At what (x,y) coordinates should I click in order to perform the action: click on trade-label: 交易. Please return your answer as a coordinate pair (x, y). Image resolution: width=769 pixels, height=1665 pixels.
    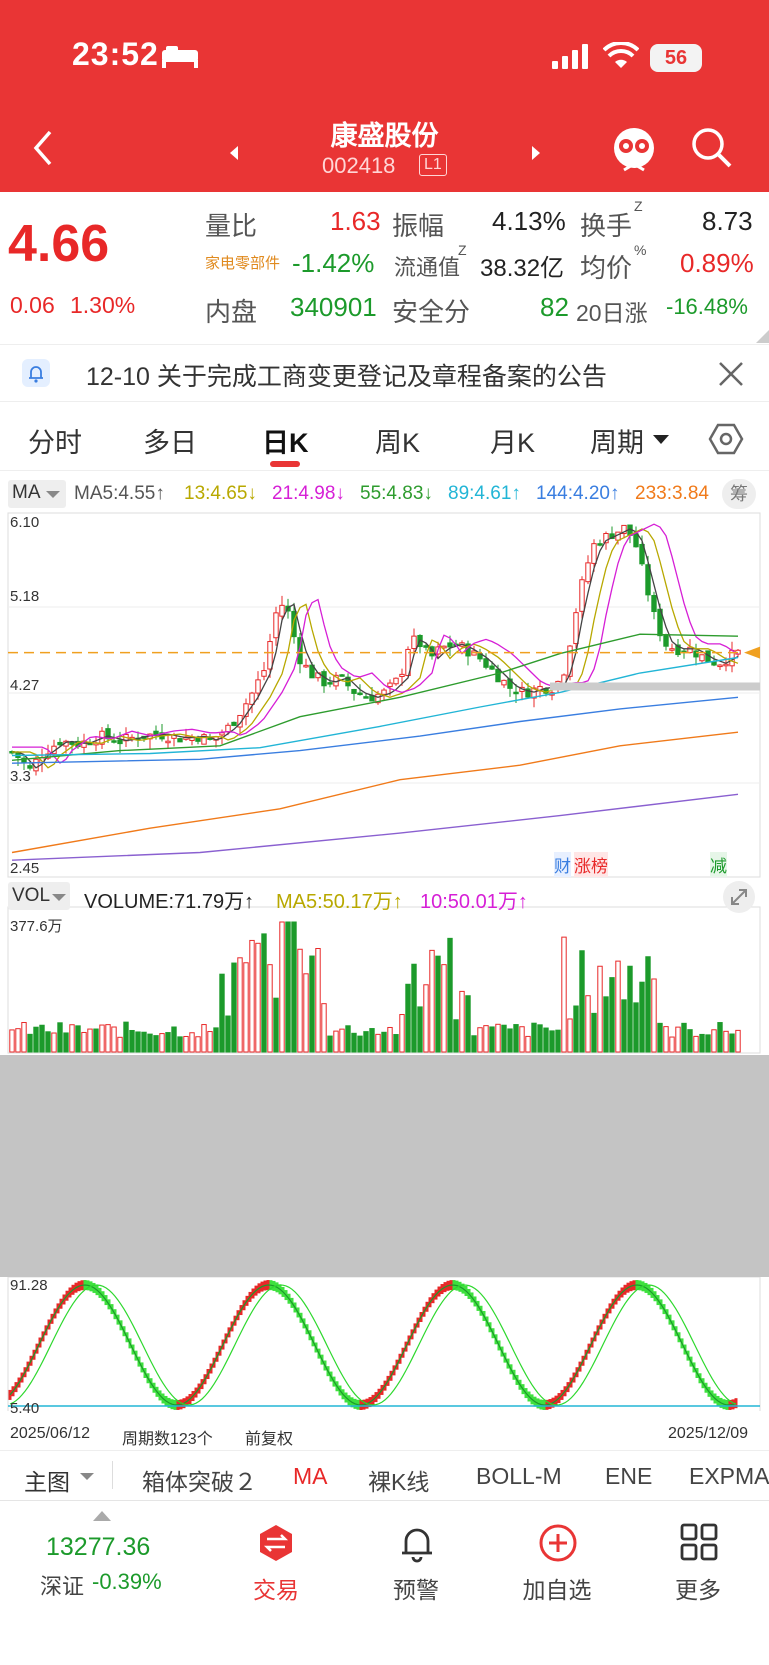
    Looking at the image, I should click on (276, 1590).